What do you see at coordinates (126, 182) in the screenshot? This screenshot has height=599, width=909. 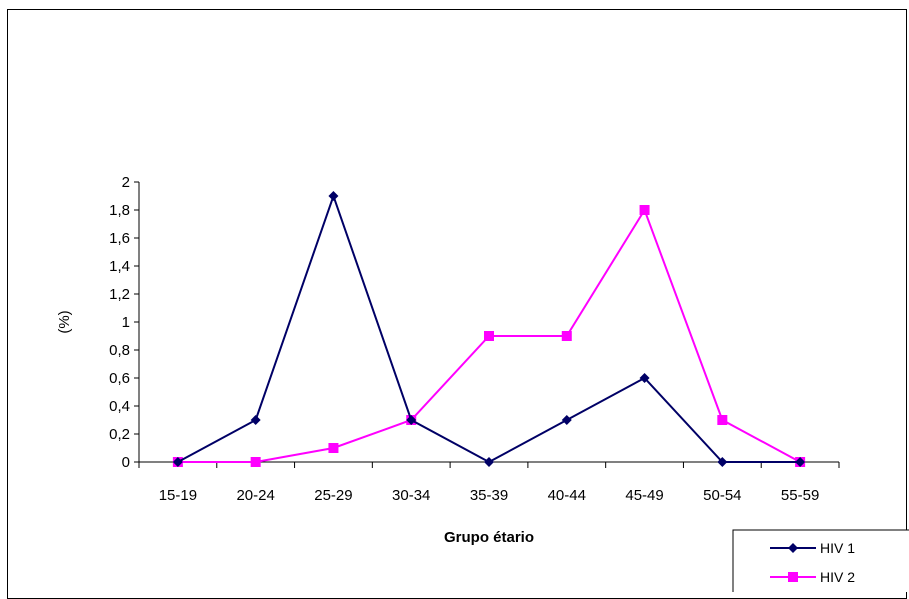 I see `y-tick-label: 2` at bounding box center [126, 182].